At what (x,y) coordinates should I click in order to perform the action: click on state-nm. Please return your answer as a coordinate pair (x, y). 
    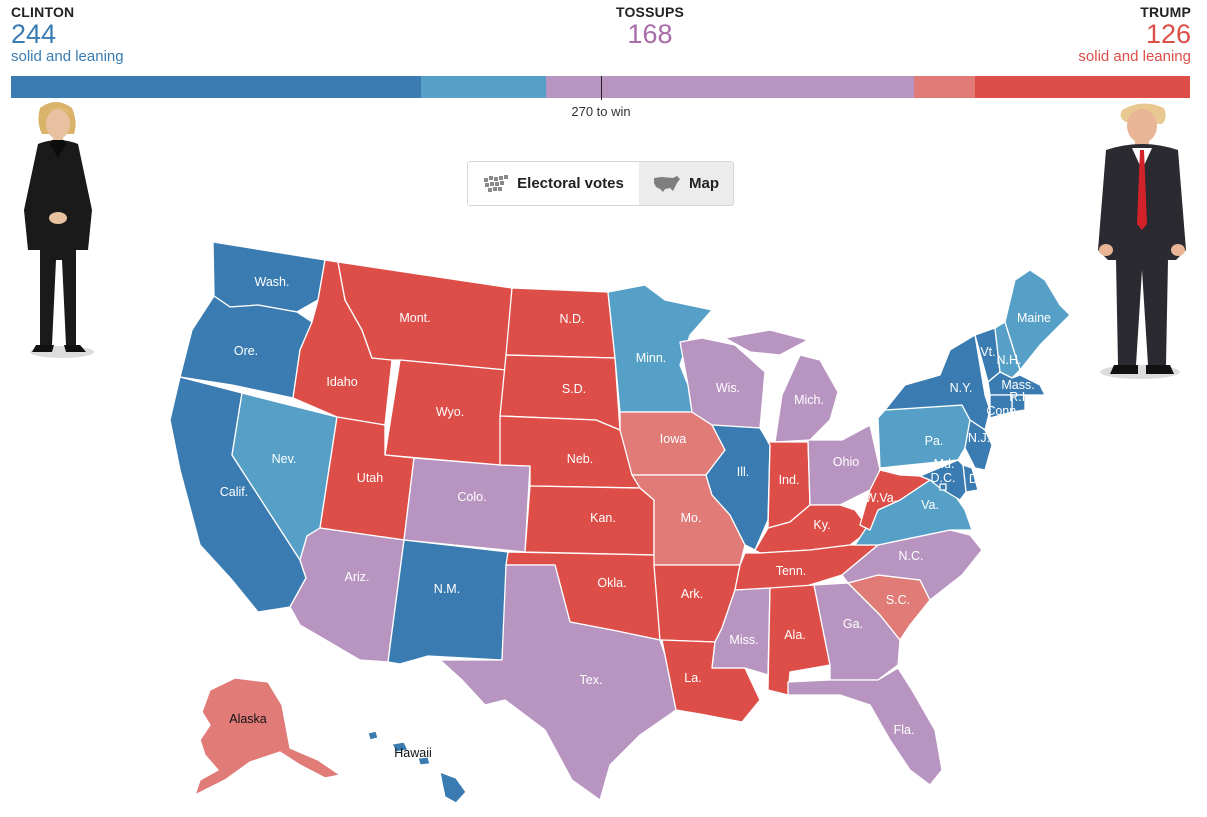
    Looking at the image, I should click on (448, 602).